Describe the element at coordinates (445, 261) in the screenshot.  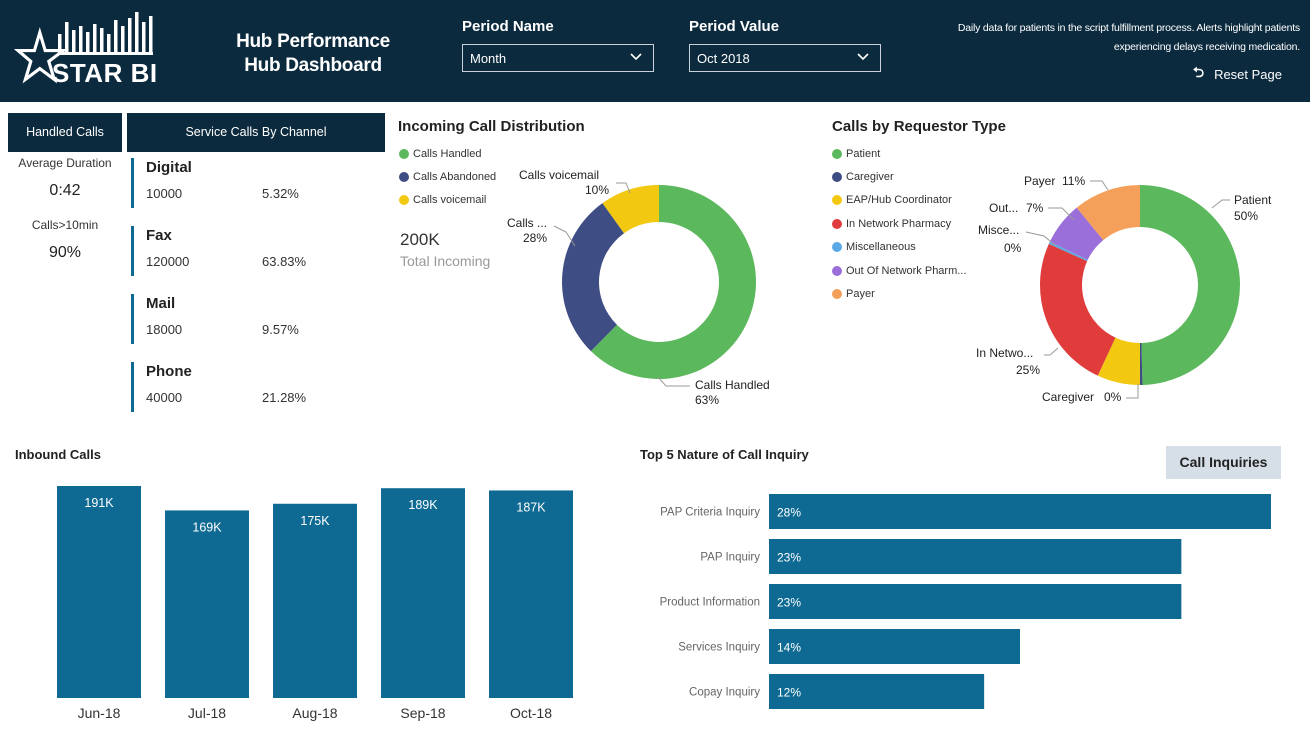
I see `total-incoming-label: Total Incoming` at that location.